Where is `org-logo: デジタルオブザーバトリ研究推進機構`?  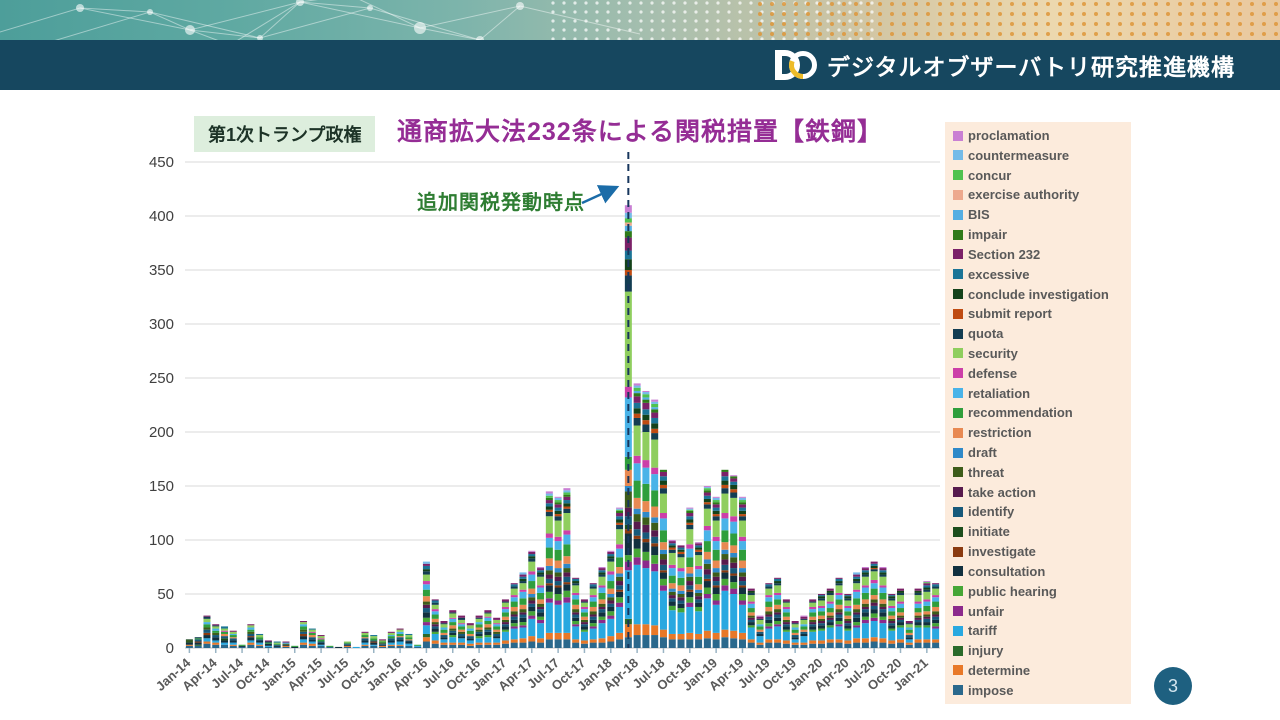
org-logo: デジタルオブザーバトリ研究推進機構 is located at coordinates (1003, 65).